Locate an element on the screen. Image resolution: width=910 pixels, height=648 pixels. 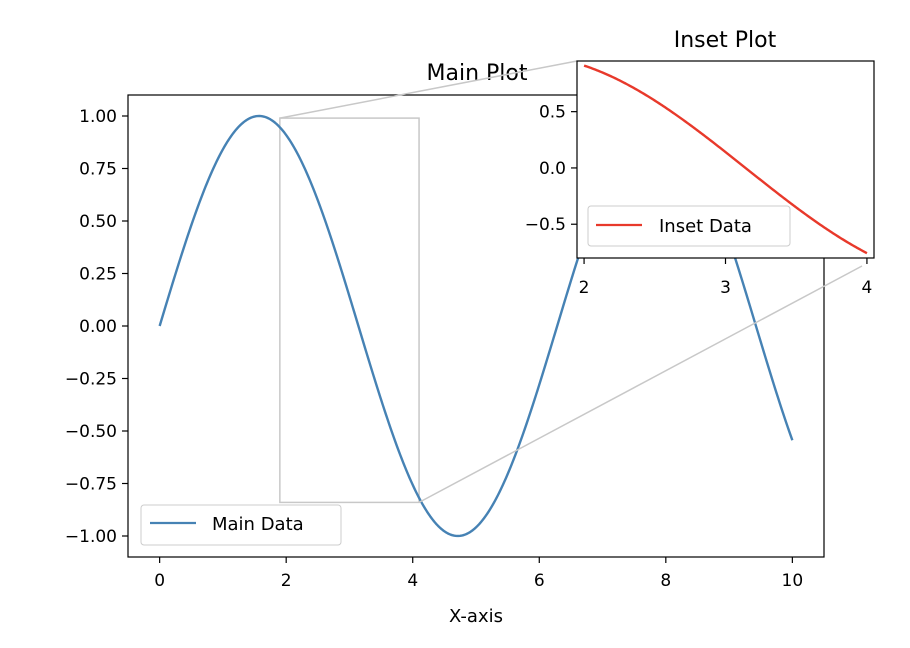
main-y-ticks: 1.00 0.75 0.50 0.25 0.00 −0.25 −0.50 −0.75 −1.00 is located at coordinates (96, 327).